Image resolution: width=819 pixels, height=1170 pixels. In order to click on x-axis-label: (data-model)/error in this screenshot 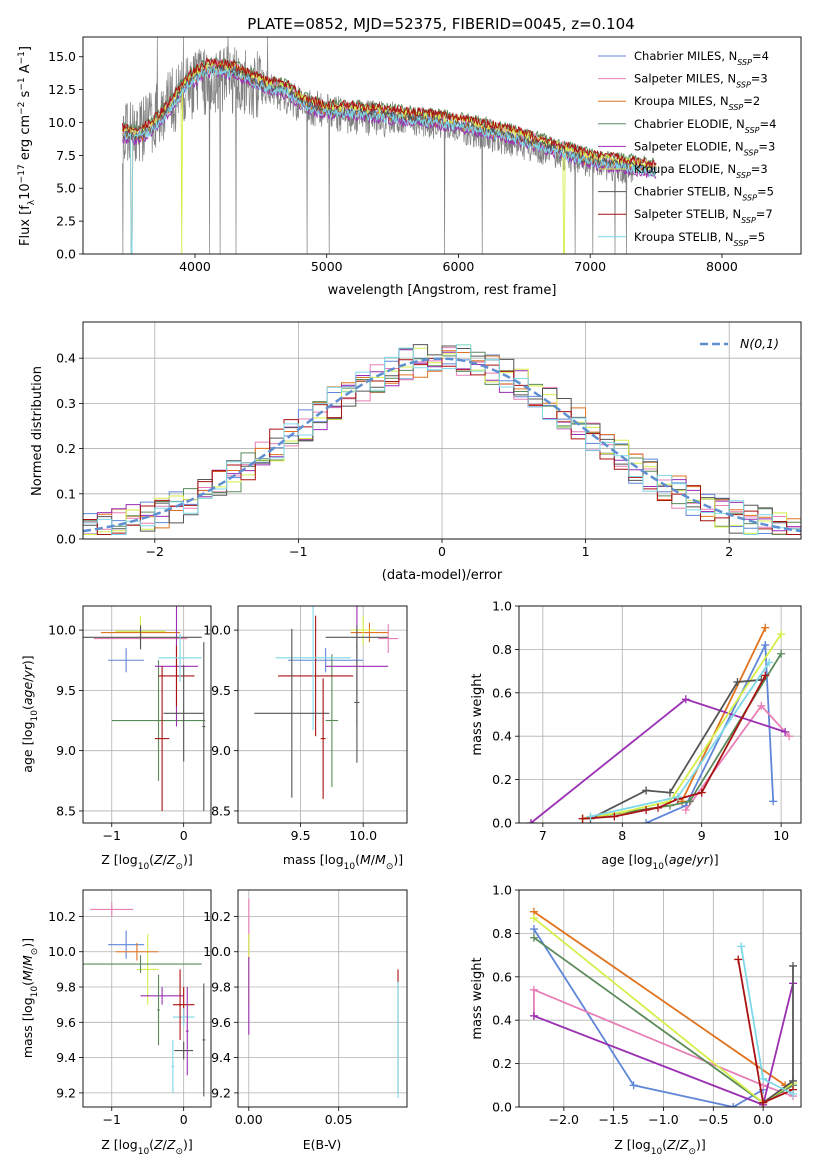, I will do `click(442, 575)`.